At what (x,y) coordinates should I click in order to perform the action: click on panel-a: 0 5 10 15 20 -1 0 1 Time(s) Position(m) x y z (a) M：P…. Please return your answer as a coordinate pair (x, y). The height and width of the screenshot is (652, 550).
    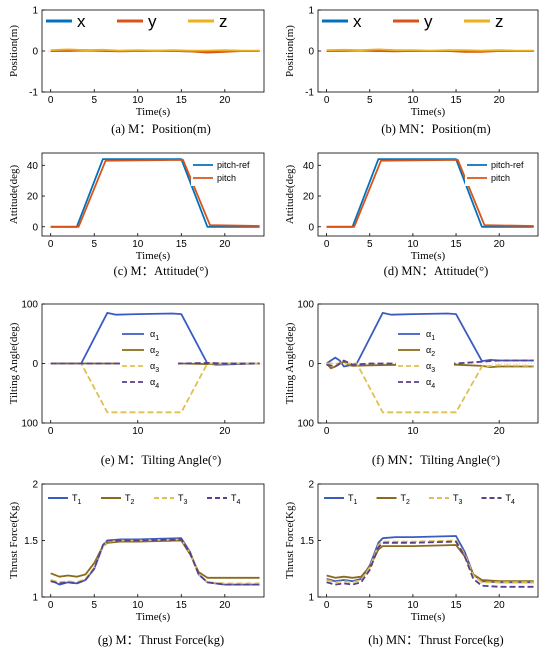
    Looking at the image, I should click on (136, 71).